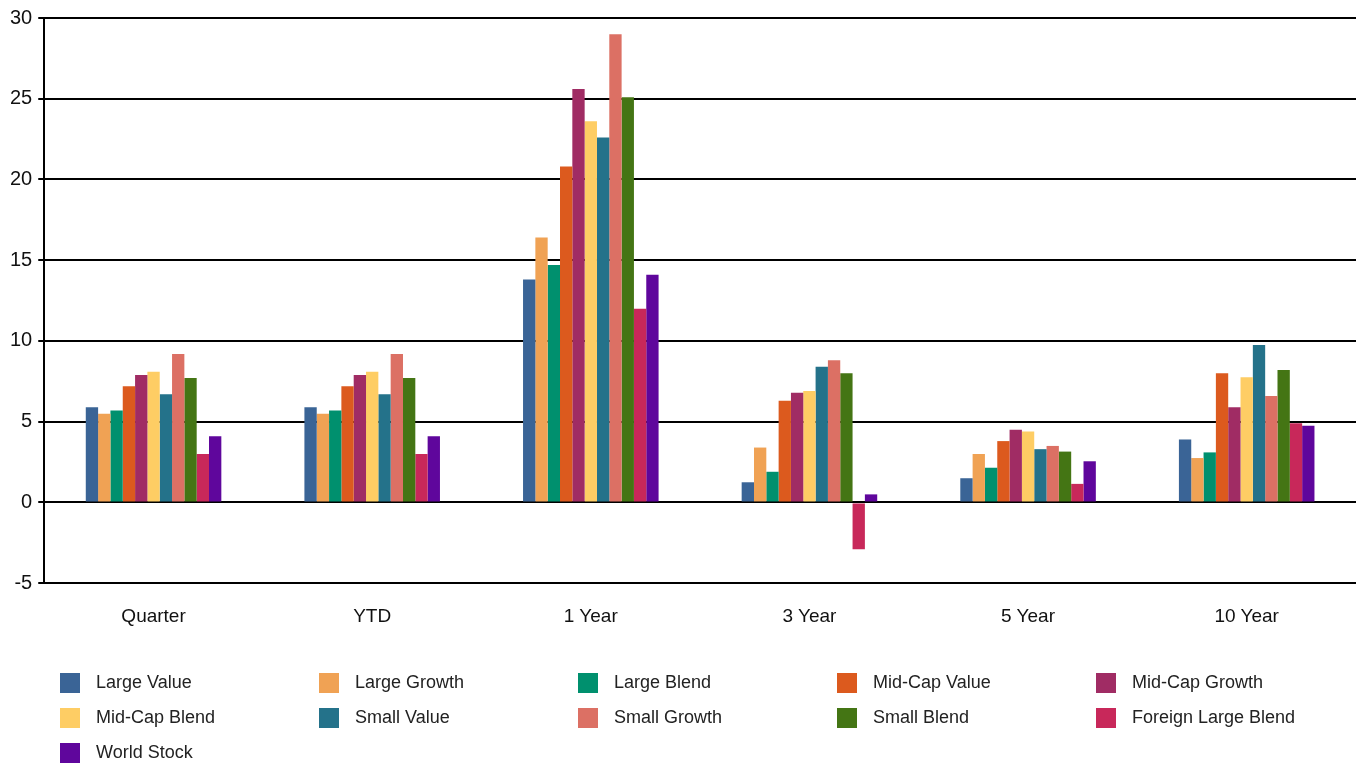 This screenshot has width=1356, height=775. I want to click on x-tick-label: Quarter, so click(154, 615).